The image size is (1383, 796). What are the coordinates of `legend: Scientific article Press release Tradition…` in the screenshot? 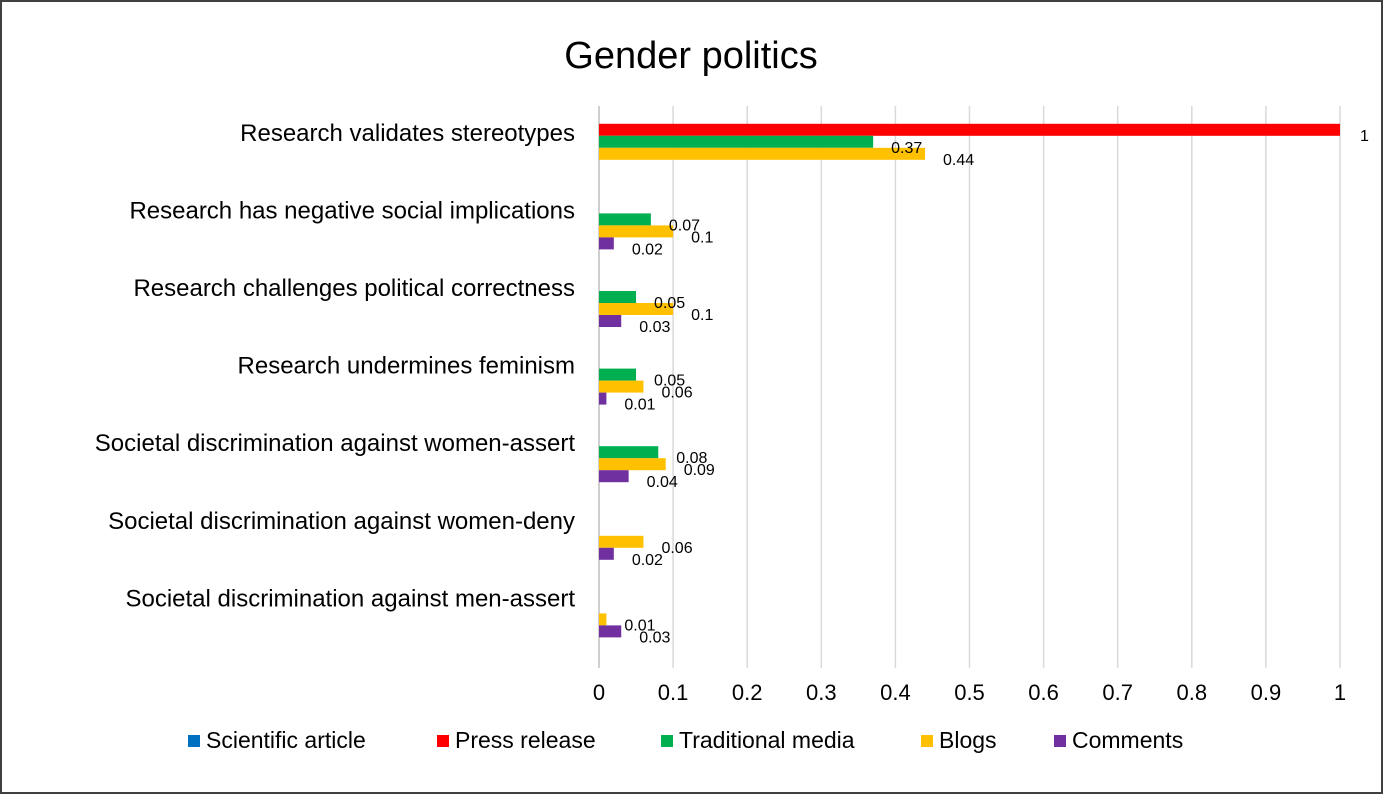 It's located at (685, 740).